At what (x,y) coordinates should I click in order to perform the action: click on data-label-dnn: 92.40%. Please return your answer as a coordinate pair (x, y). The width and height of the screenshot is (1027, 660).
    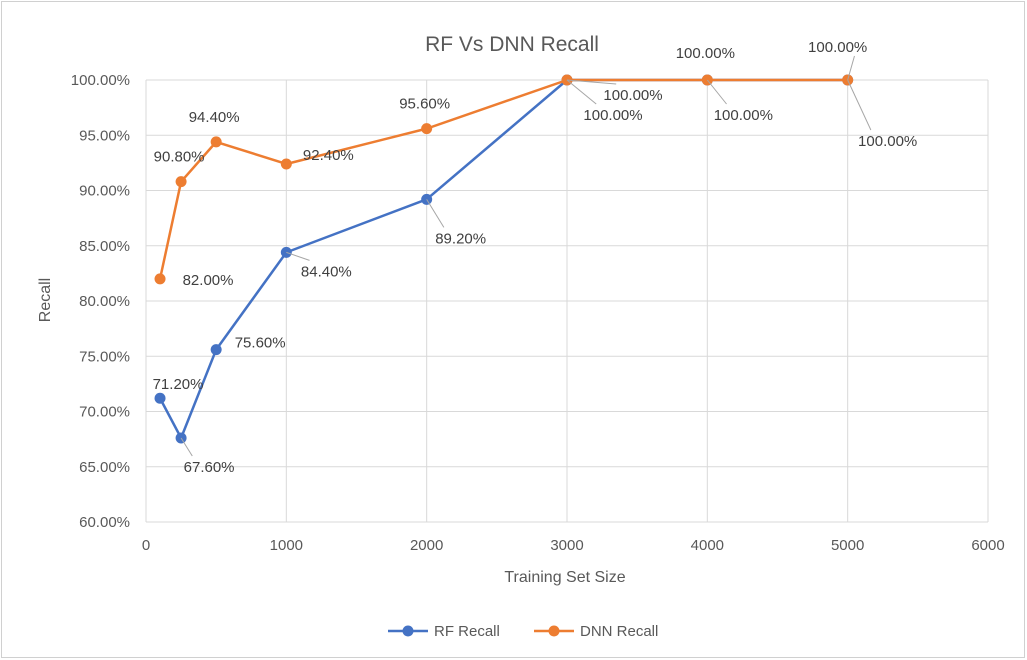
    Looking at the image, I should click on (328, 155).